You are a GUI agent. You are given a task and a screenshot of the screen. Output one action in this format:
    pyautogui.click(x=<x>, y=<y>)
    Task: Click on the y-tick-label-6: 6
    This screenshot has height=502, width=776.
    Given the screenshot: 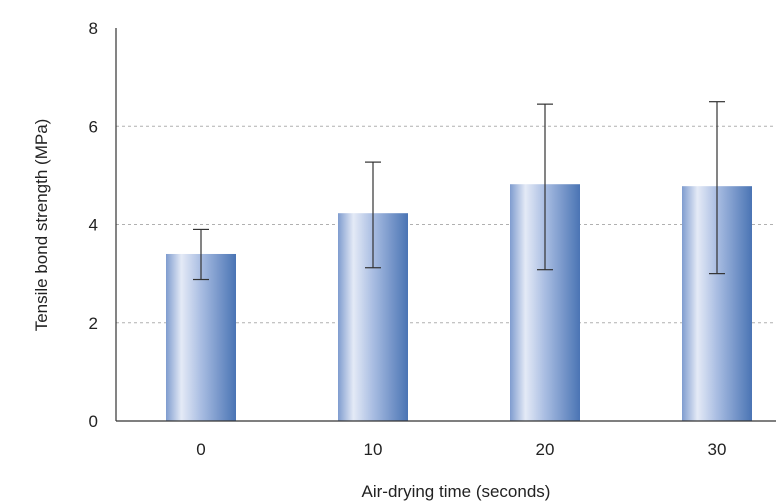 What is the action you would take?
    pyautogui.click(x=93, y=126)
    